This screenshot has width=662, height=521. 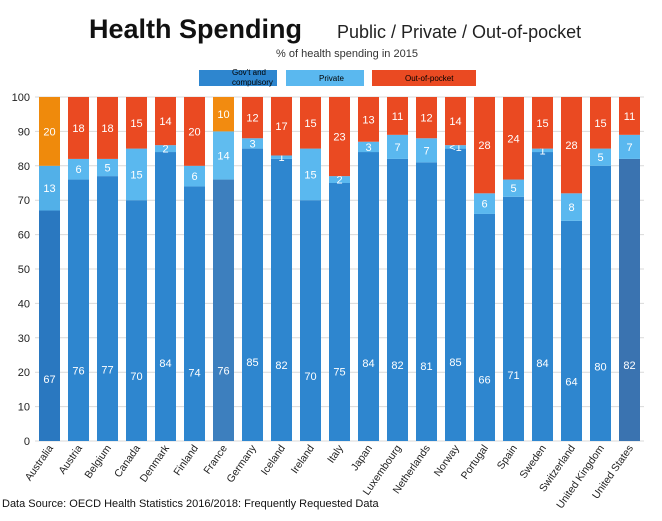 I want to click on legend-swatch-private, so click(x=325, y=78).